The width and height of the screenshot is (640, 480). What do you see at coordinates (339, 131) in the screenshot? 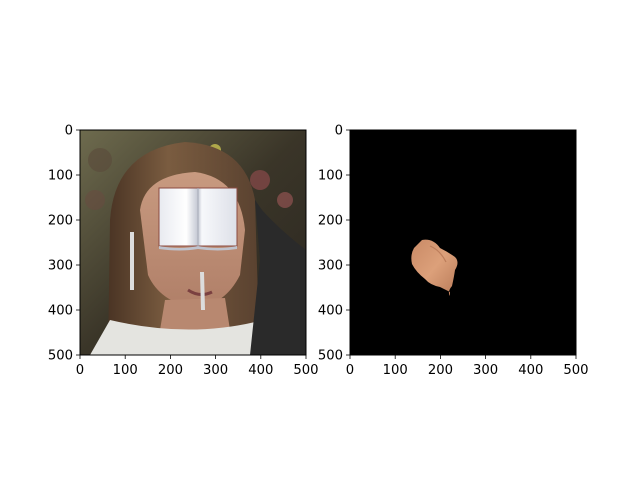
I see `right-y-tick-label: 0` at bounding box center [339, 131].